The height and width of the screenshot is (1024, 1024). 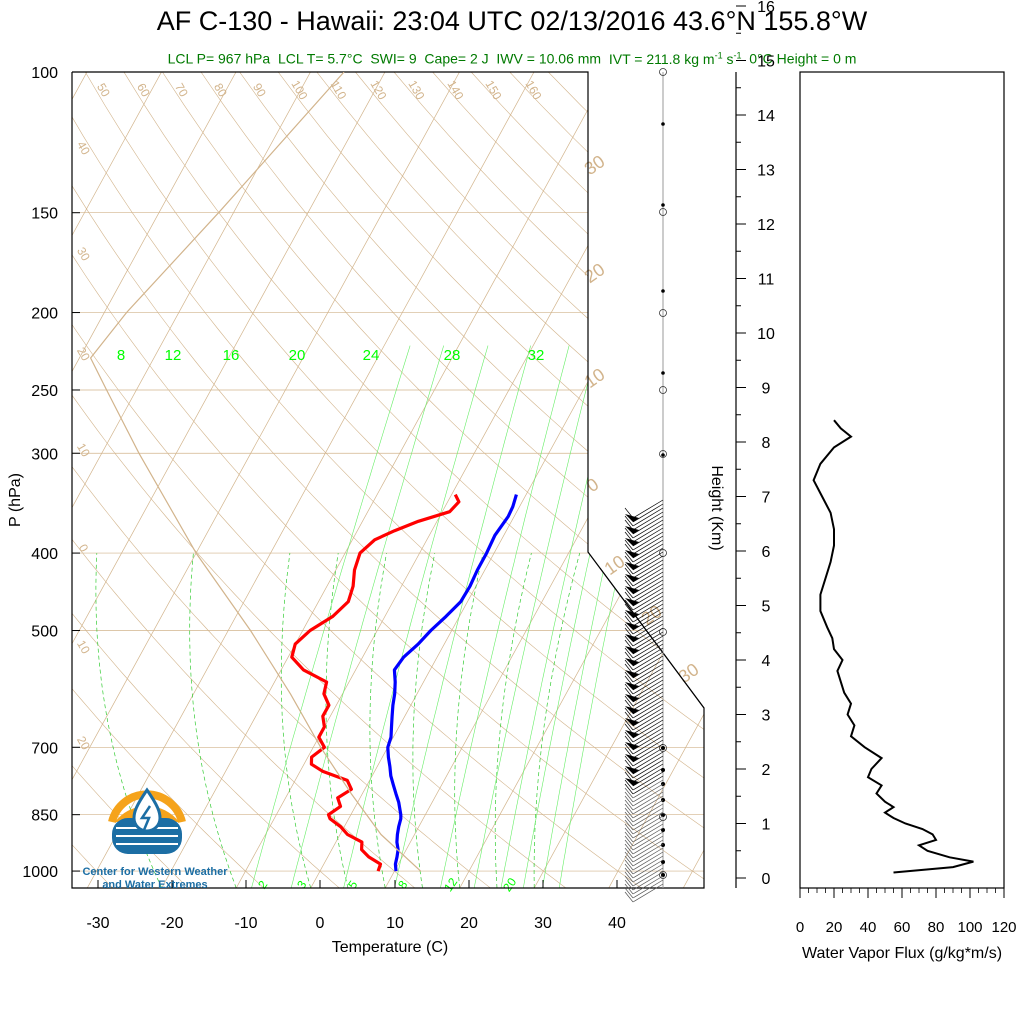 What do you see at coordinates (44, 391) in the screenshot?
I see `y-tick-label: 250` at bounding box center [44, 391].